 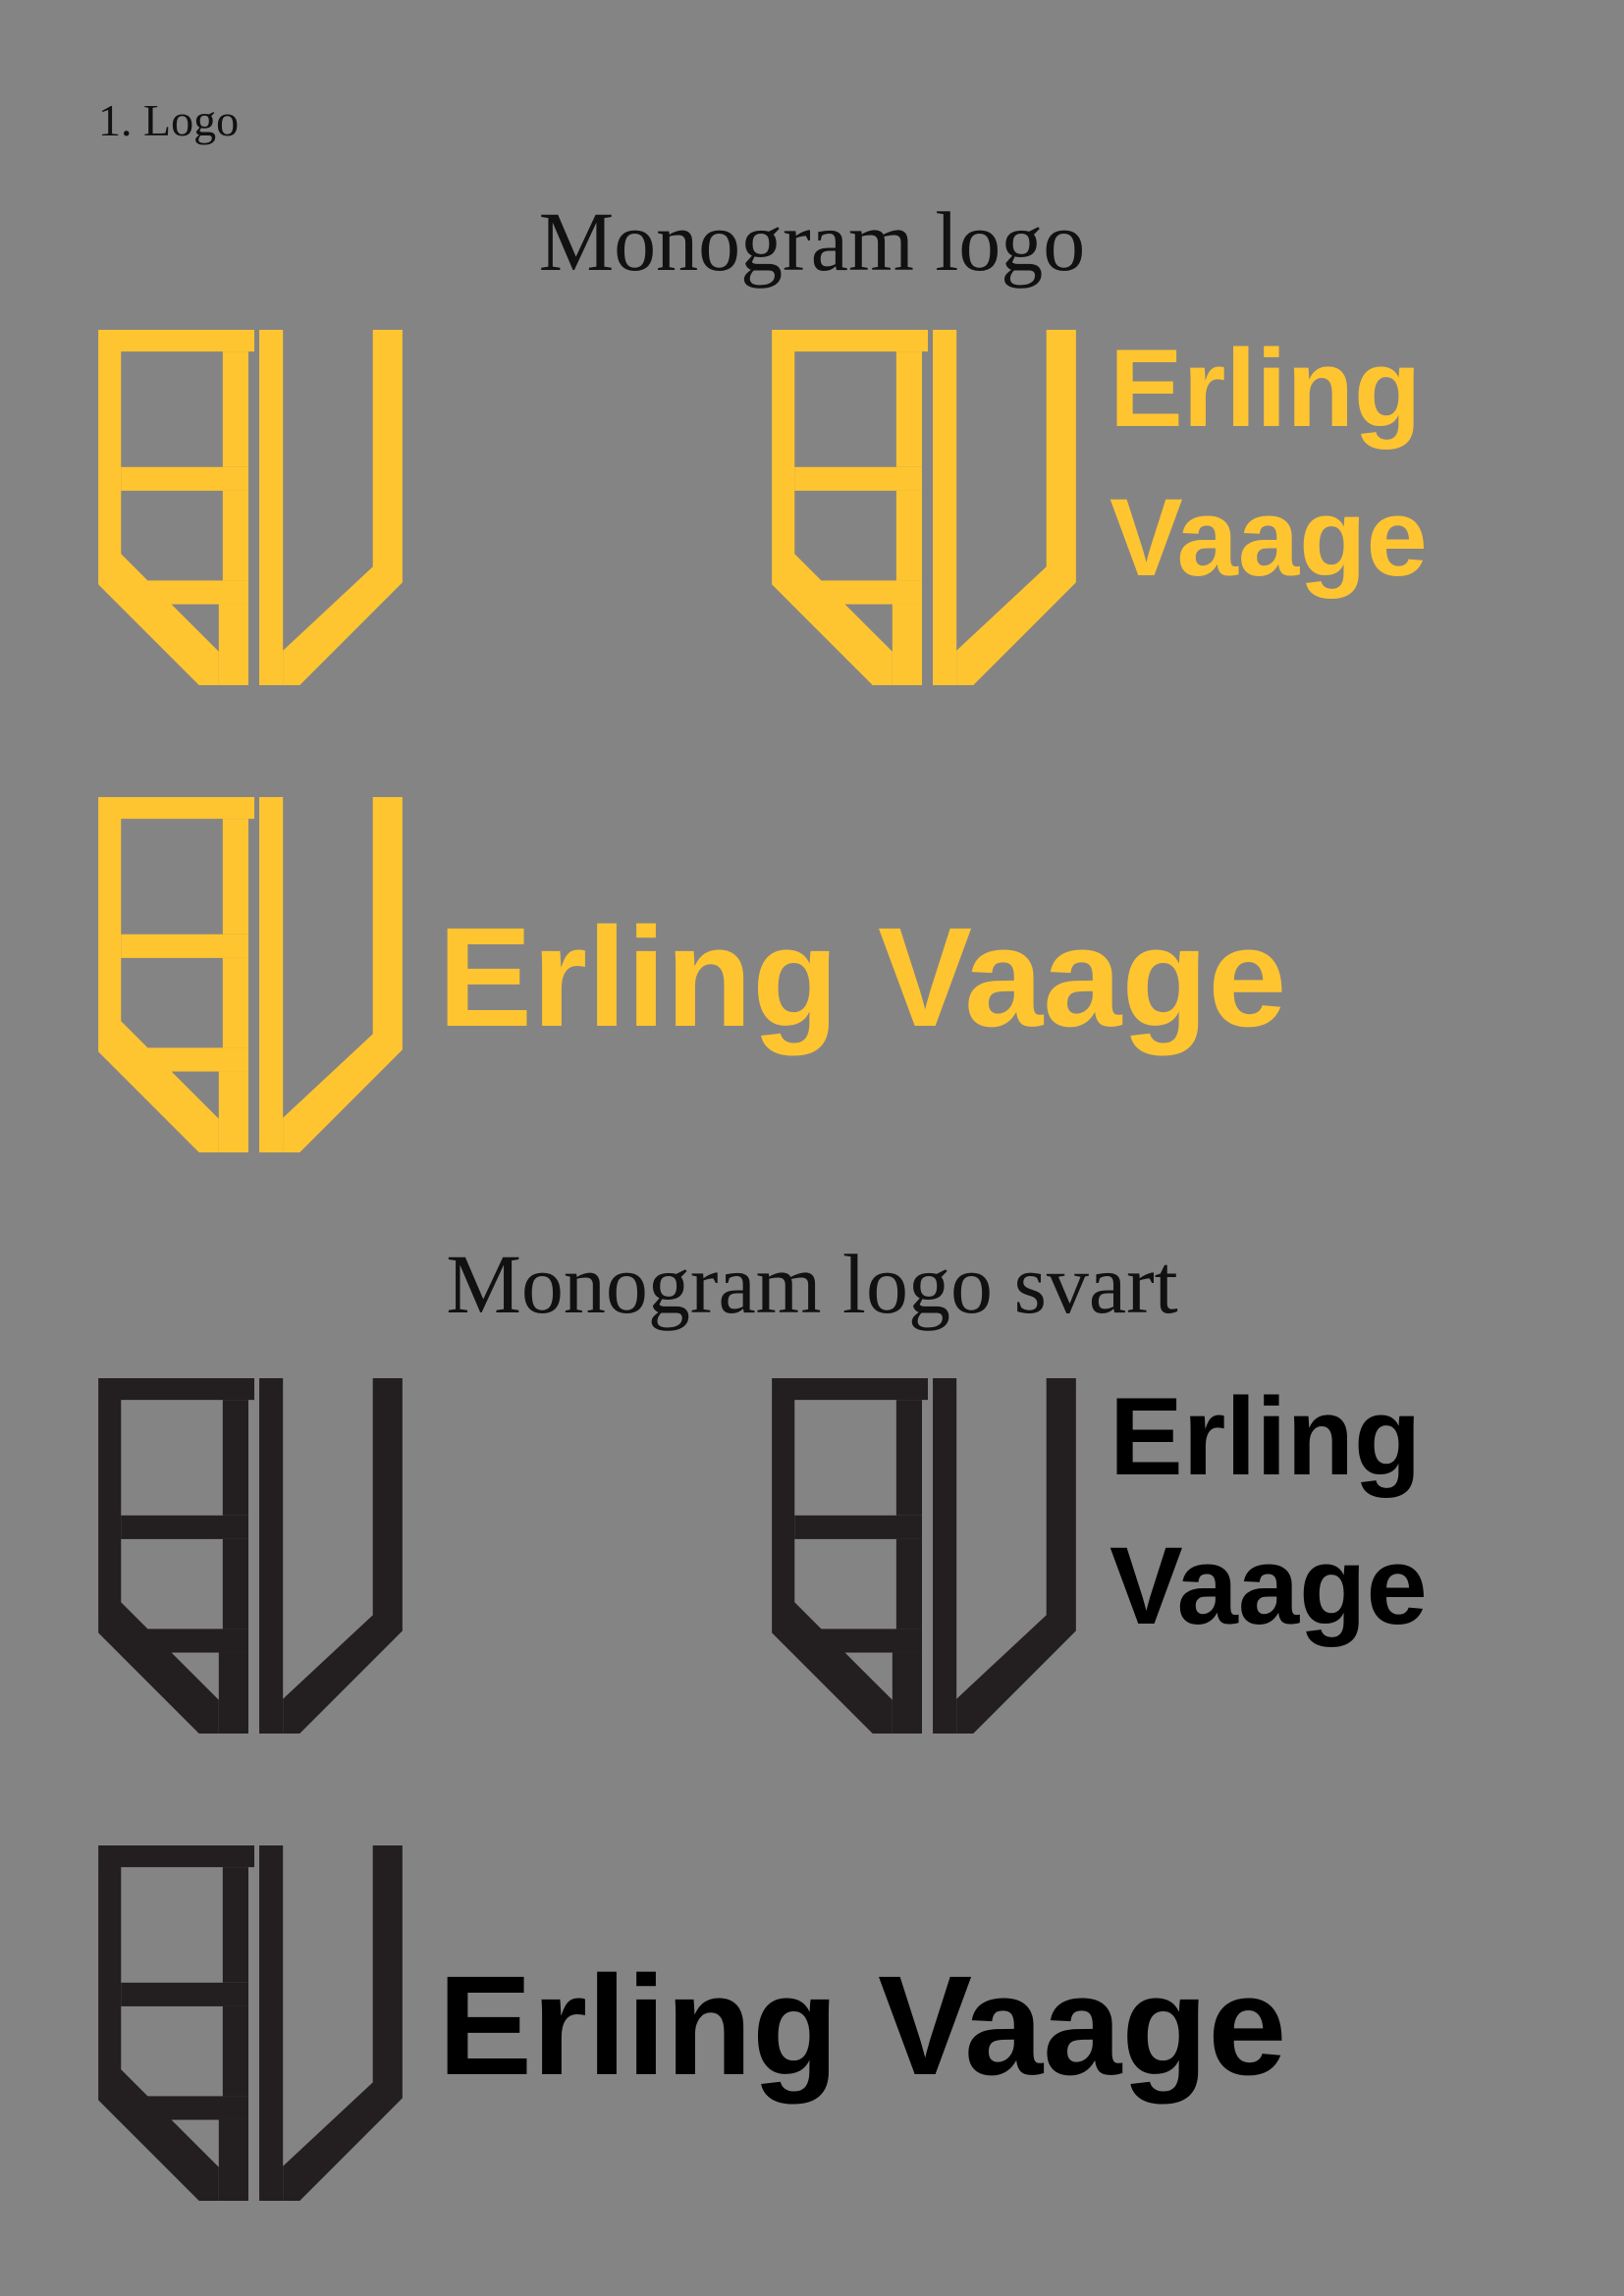 What do you see at coordinates (169, 120) in the screenshot?
I see `section-label: 1. Logo` at bounding box center [169, 120].